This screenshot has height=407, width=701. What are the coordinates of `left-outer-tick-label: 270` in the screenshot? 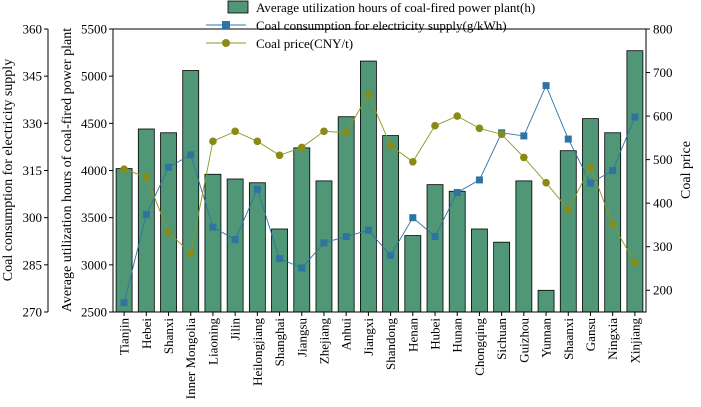 It's located at (33, 312).